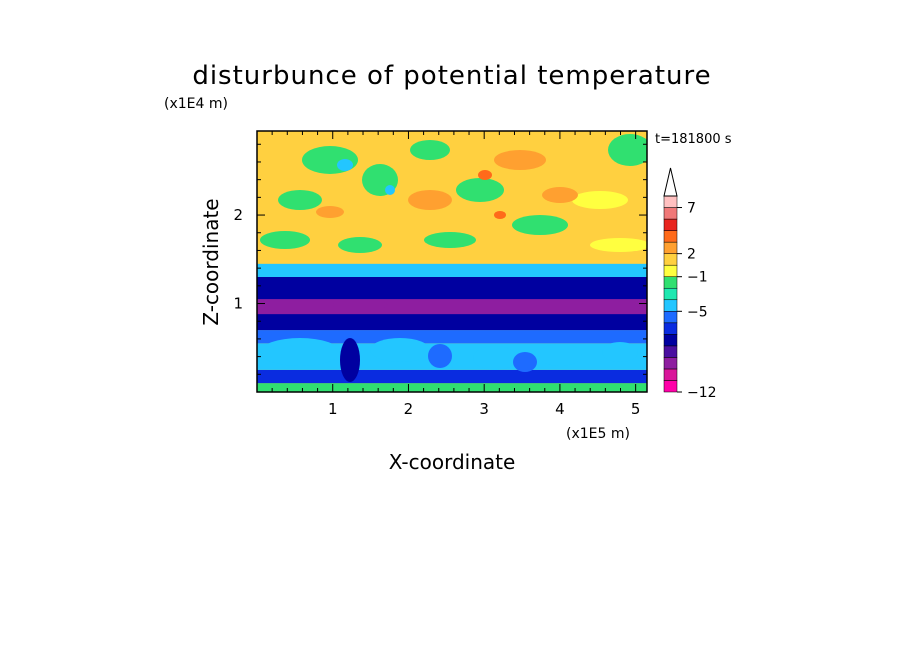 Image resolution: width=904 pixels, height=654 pixels. What do you see at coordinates (452, 462) in the screenshot?
I see `x-axis-label: X-coordinate` at bounding box center [452, 462].